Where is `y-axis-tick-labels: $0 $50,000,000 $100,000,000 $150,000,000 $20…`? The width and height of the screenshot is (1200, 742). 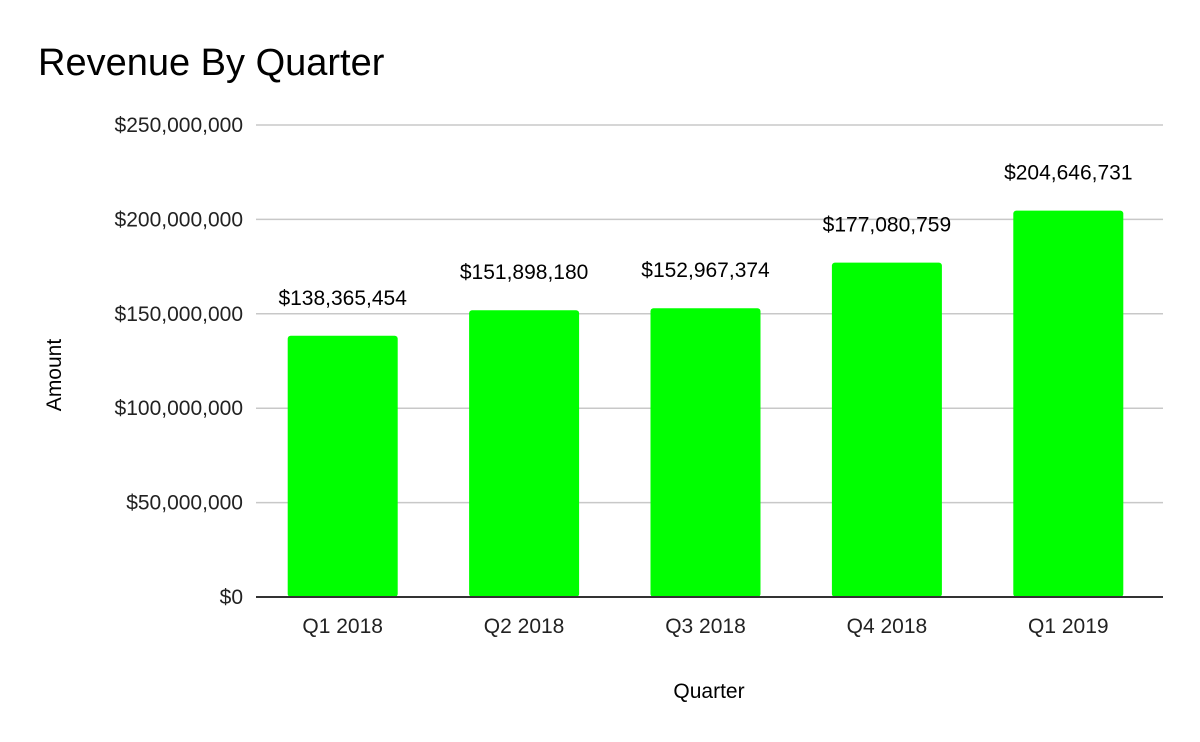 y-axis-tick-labels: $0 $50,000,000 $100,000,000 $150,000,000 $20… is located at coordinates (179, 361).